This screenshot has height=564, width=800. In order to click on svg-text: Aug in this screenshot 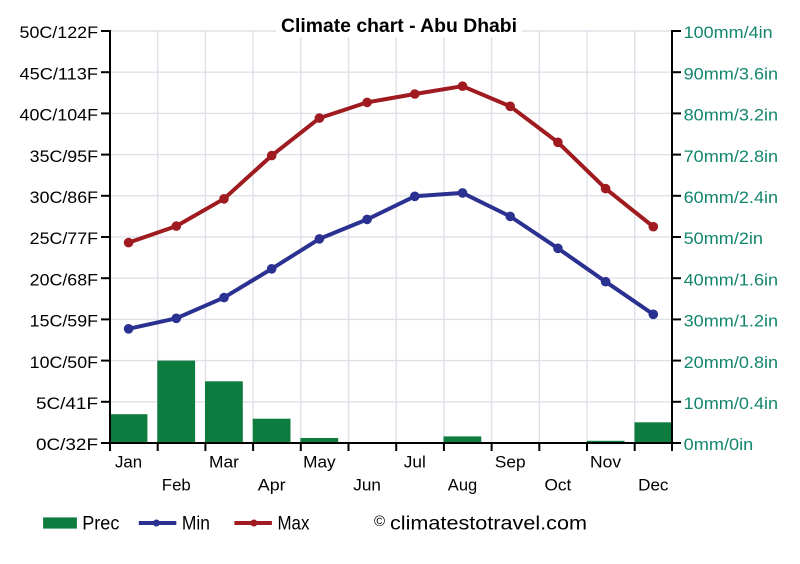, I will do `click(462, 484)`.